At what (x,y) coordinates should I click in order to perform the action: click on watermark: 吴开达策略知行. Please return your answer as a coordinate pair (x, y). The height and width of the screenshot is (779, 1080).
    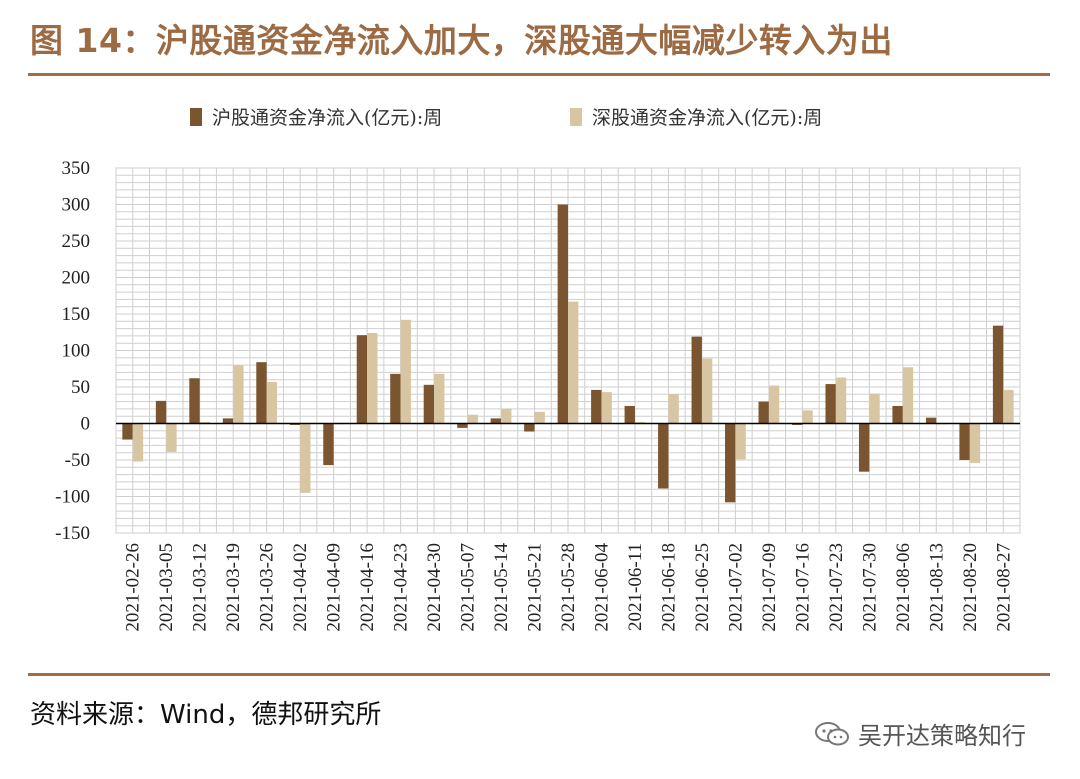
    Looking at the image, I should click on (920, 733).